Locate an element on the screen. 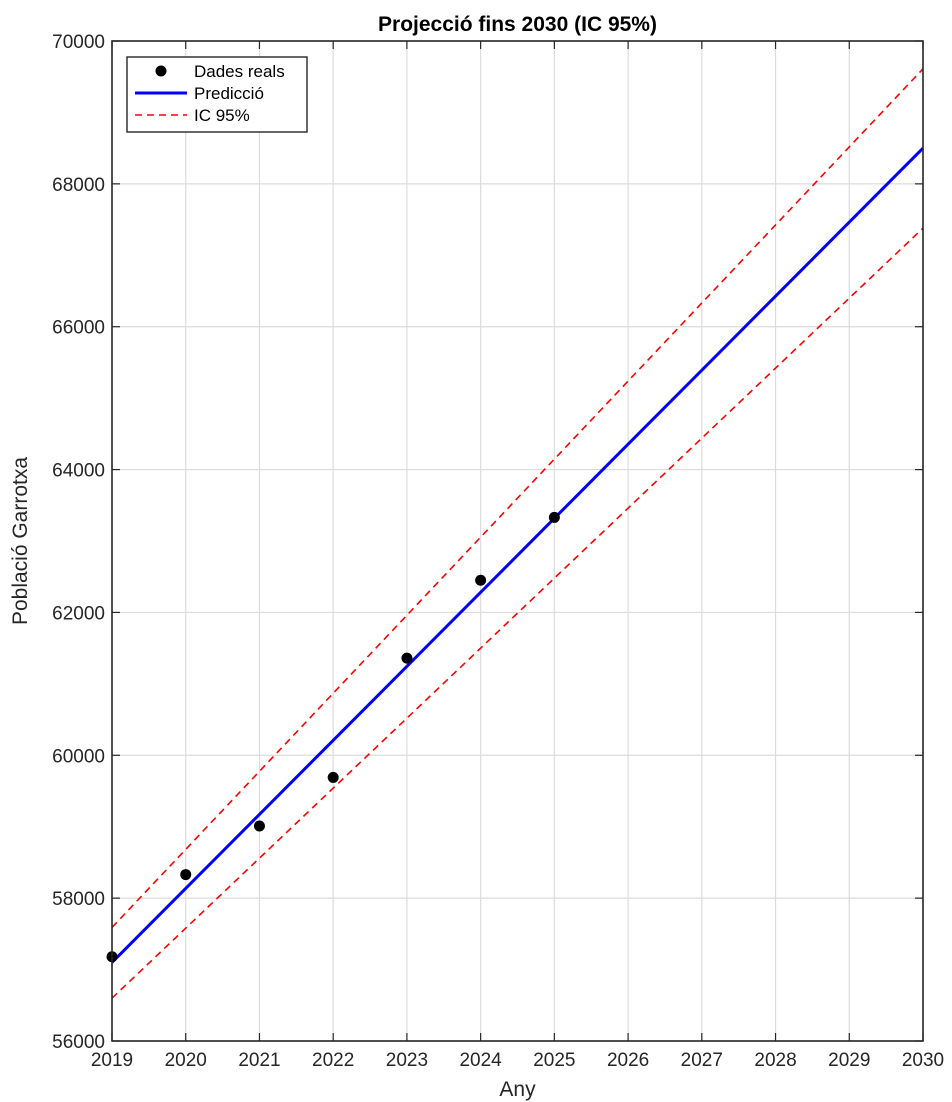 This screenshot has height=1102, width=952. legend-label: Predicció is located at coordinates (229, 93).